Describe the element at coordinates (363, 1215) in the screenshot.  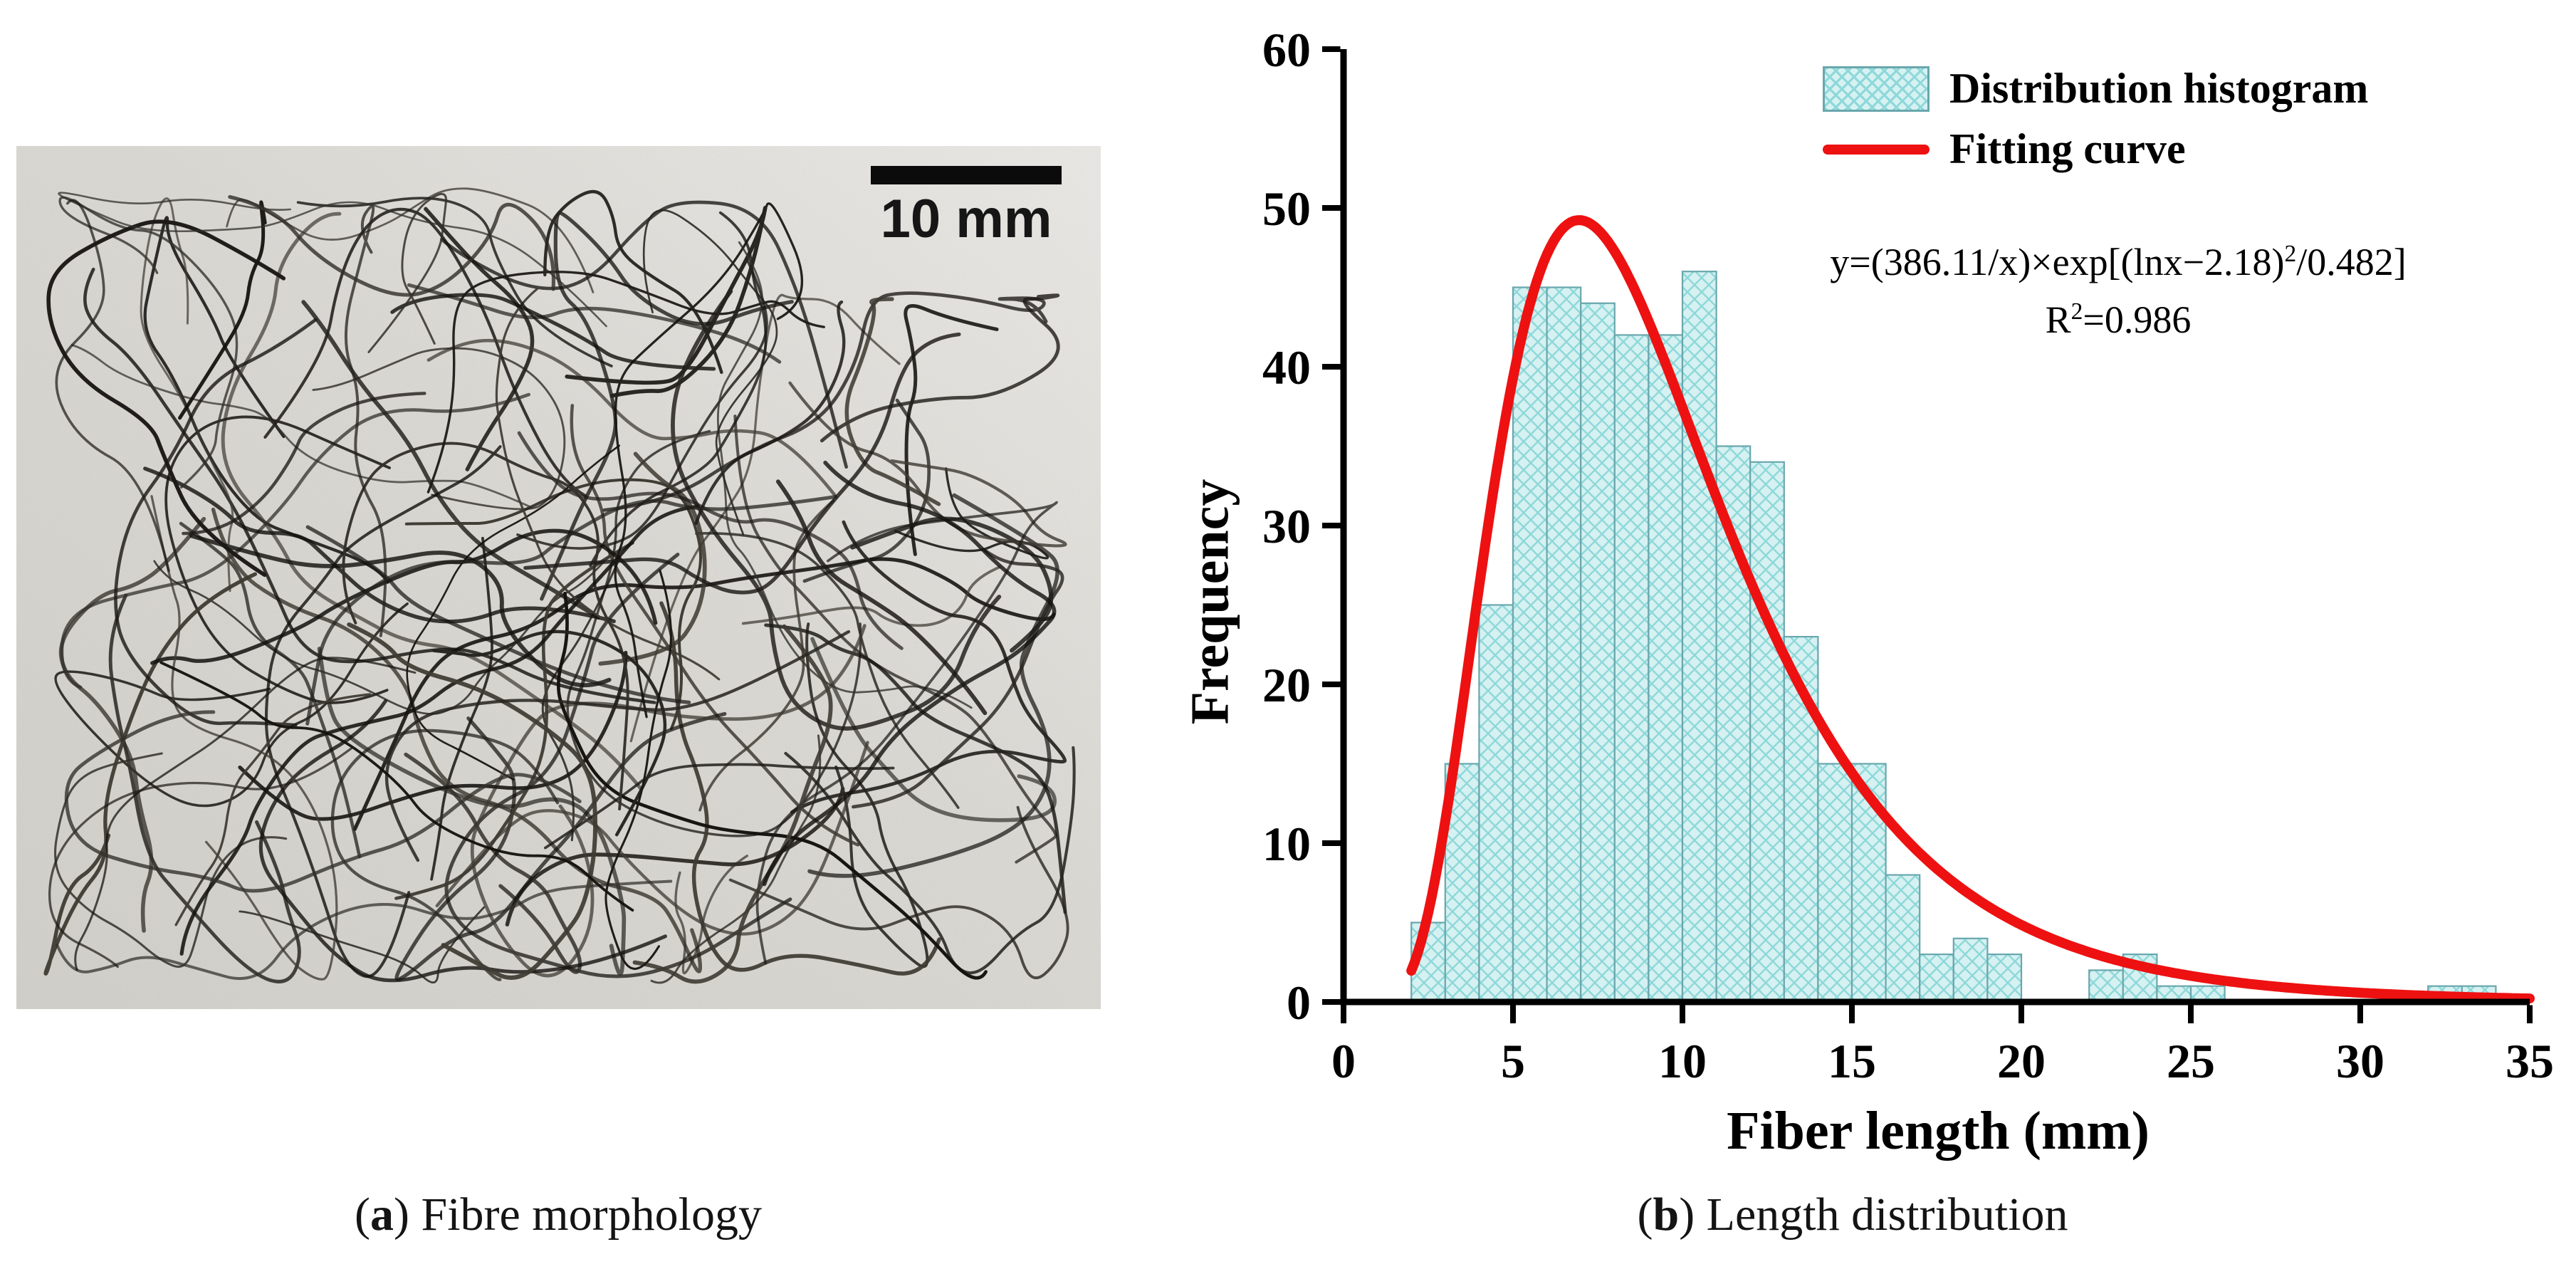
I see `caption-a-paren-open: (` at that location.